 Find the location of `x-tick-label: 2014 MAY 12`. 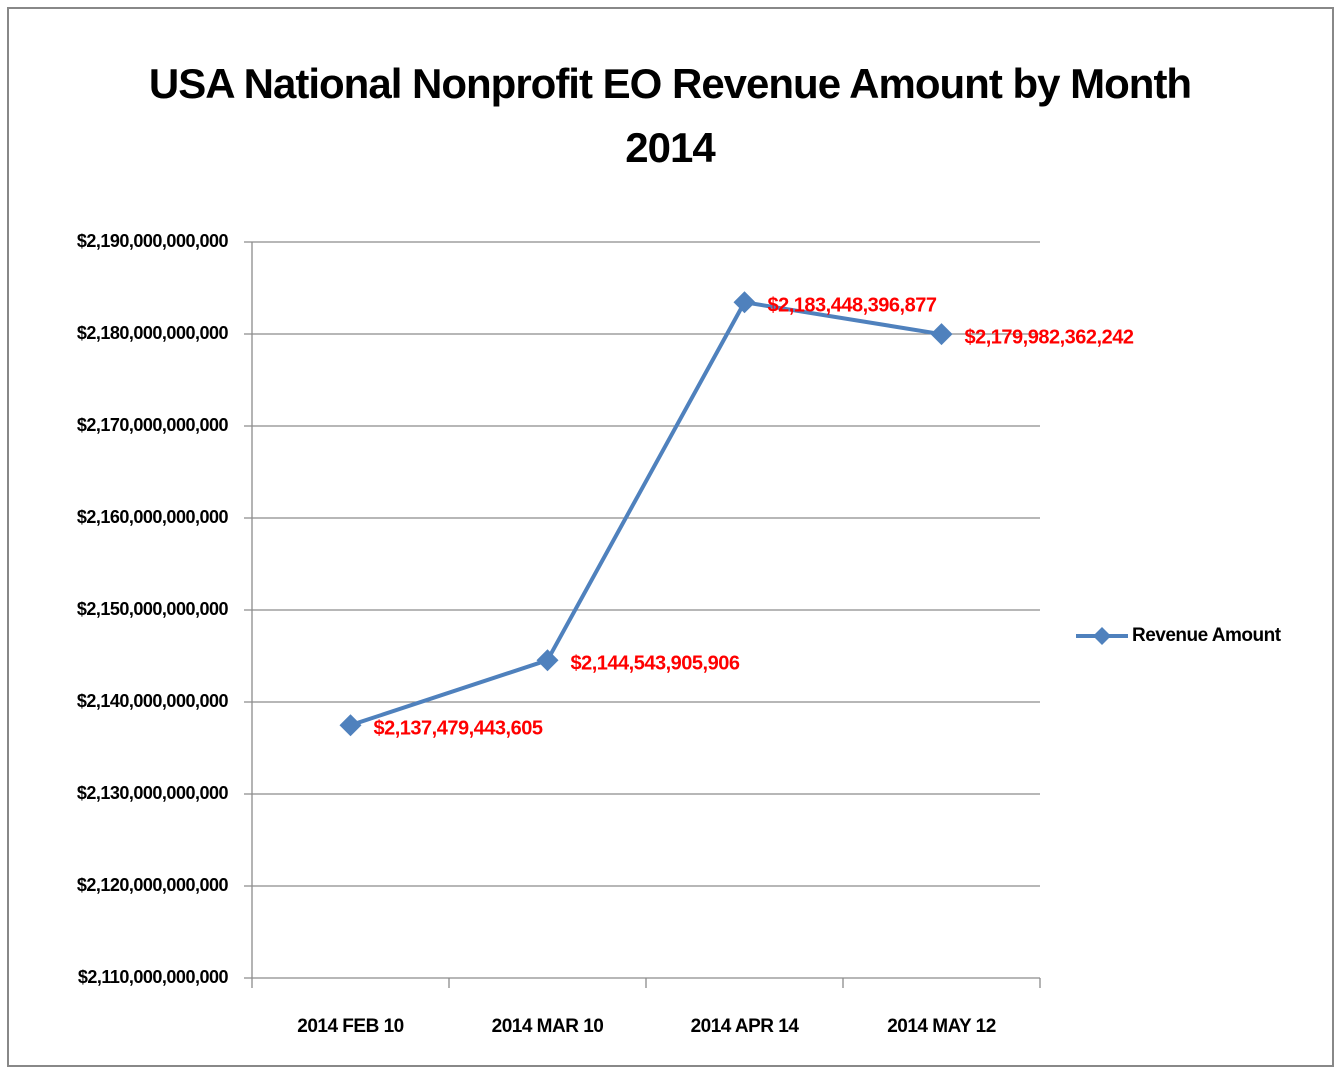

x-tick-label: 2014 MAY 12 is located at coordinates (941, 1026).